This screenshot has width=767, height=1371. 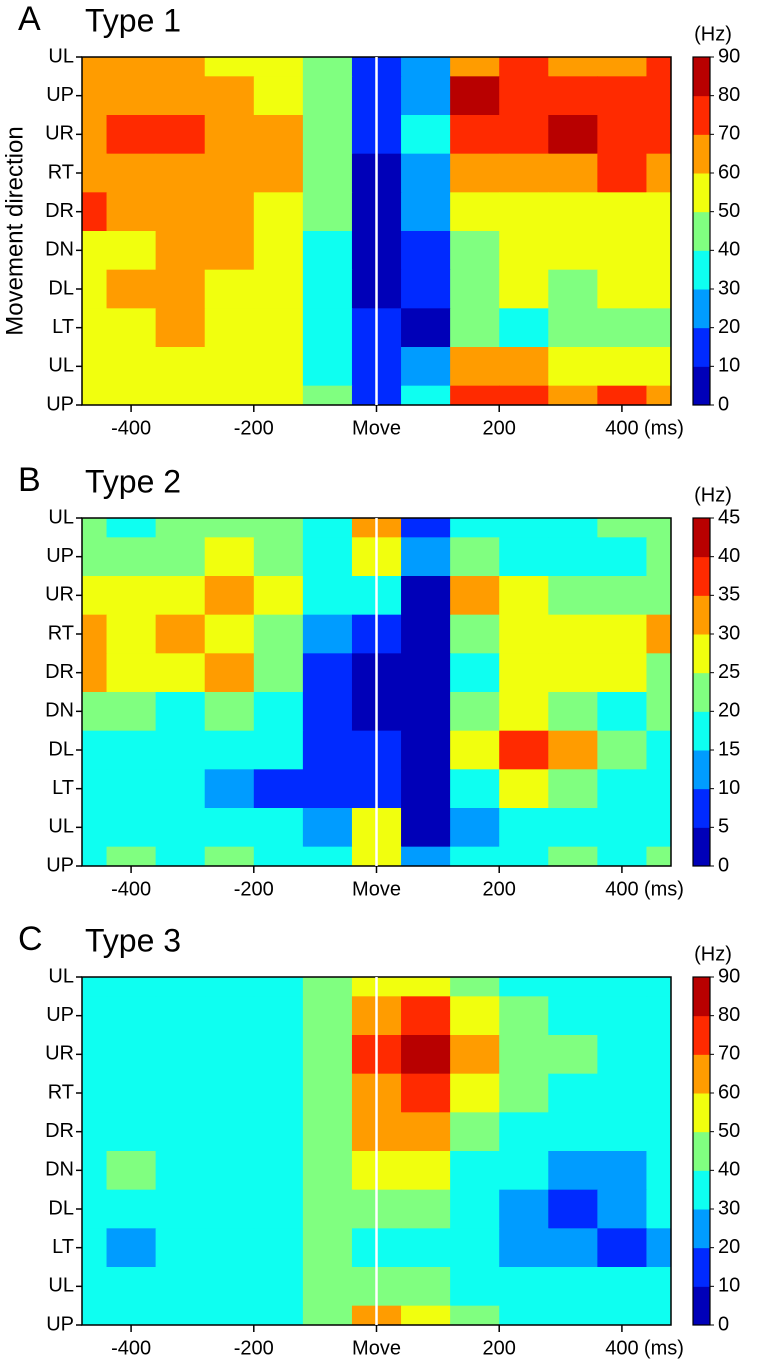 I want to click on x-tick-label: 400, so click(x=621, y=1348).